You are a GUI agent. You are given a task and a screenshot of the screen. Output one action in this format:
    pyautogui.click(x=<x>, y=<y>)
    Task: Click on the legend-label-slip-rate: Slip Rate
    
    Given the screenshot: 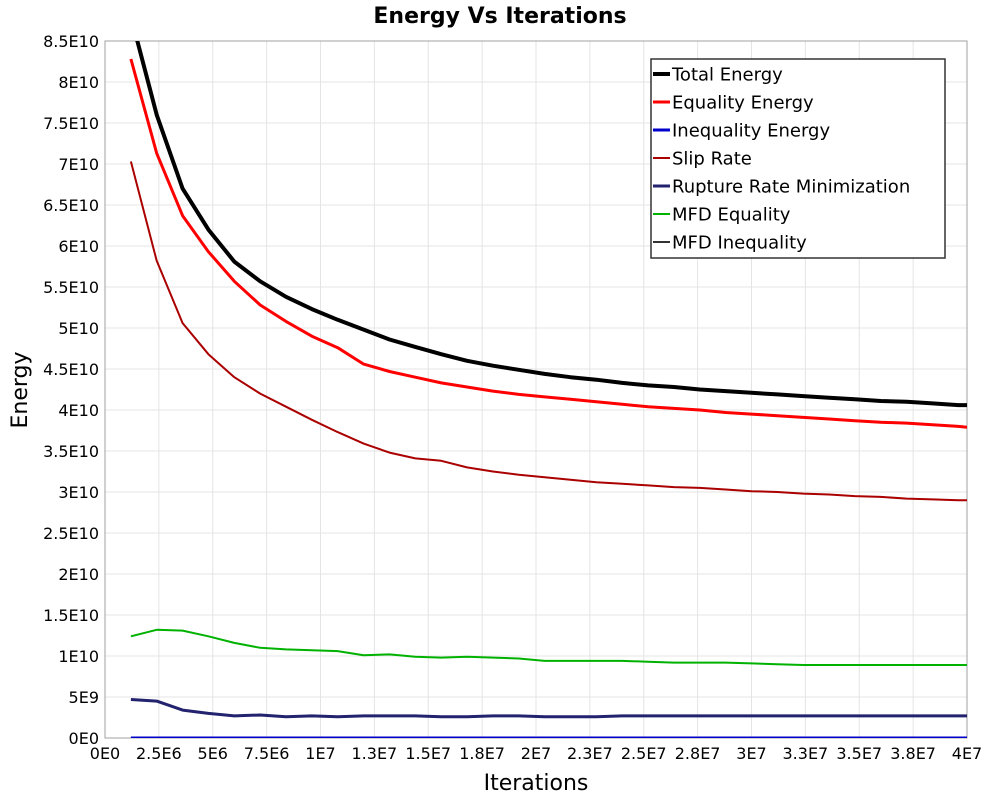 What is the action you would take?
    pyautogui.click(x=712, y=159)
    